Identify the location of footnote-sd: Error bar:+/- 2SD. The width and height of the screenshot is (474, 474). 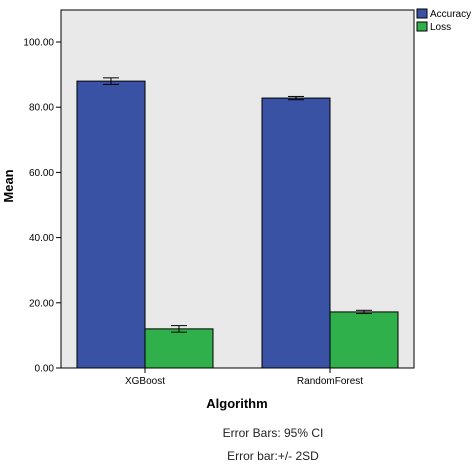
(273, 456).